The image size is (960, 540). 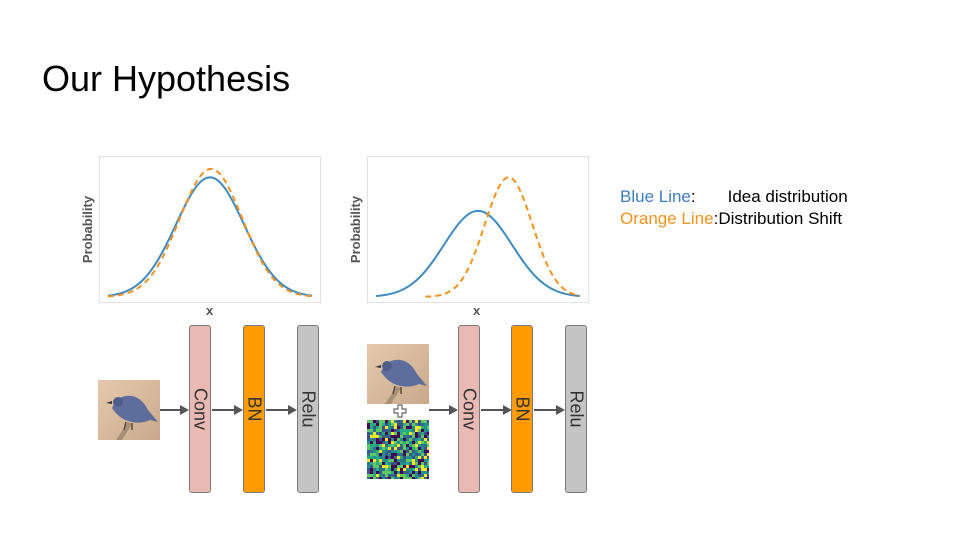 I want to click on legend-blue-label: Blue Line, so click(x=655, y=196).